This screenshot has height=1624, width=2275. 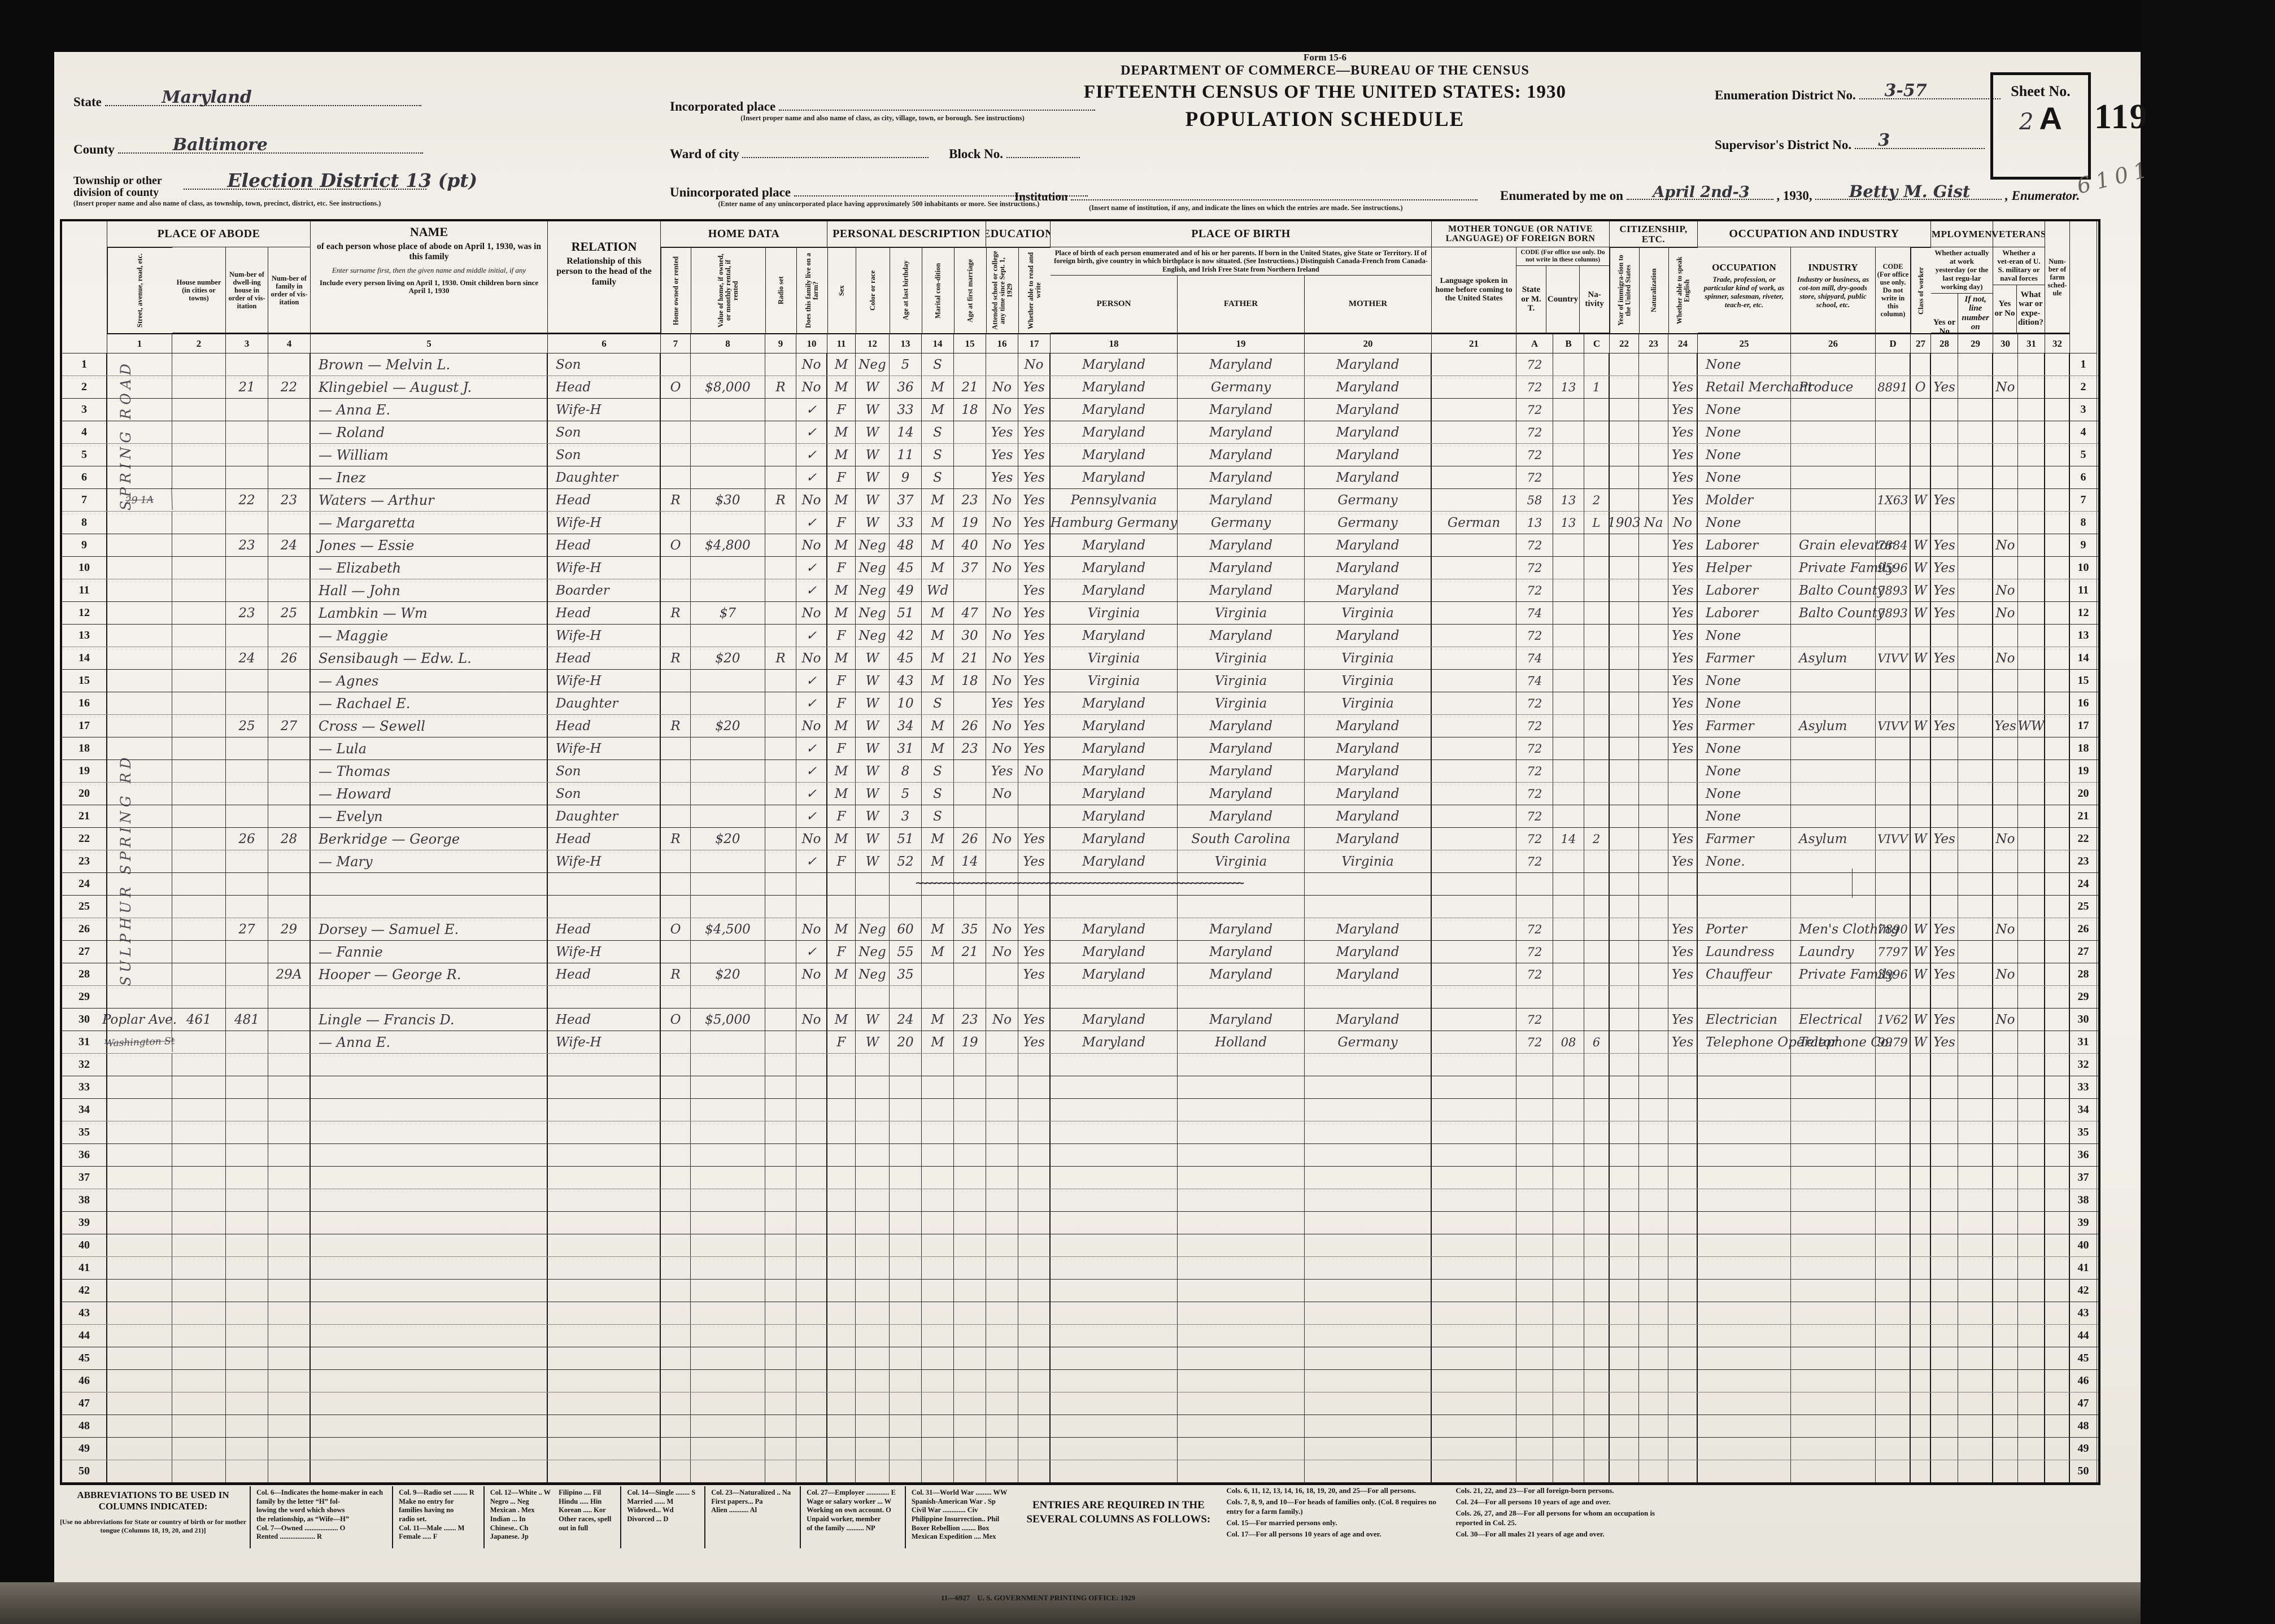 What do you see at coordinates (139, 861) in the screenshot?
I see `cell-street` at bounding box center [139, 861].